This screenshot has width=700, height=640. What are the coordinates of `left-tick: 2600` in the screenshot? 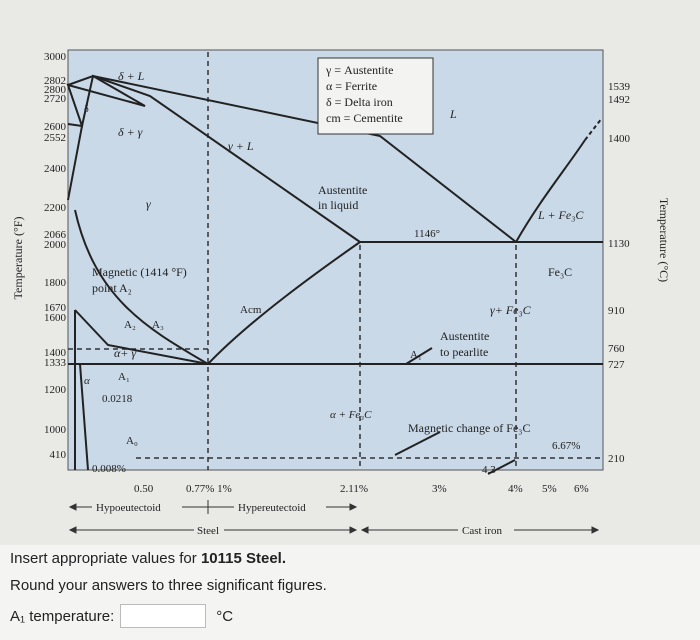 It's located at (55, 127).